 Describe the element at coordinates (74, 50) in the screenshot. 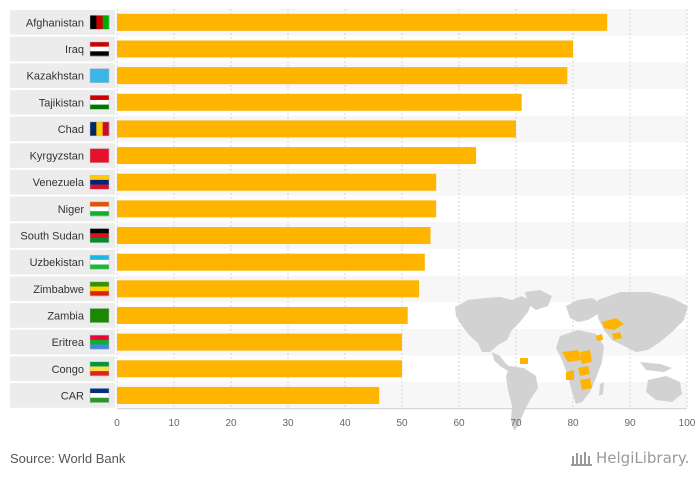

I see `category-label: Iraq` at that location.